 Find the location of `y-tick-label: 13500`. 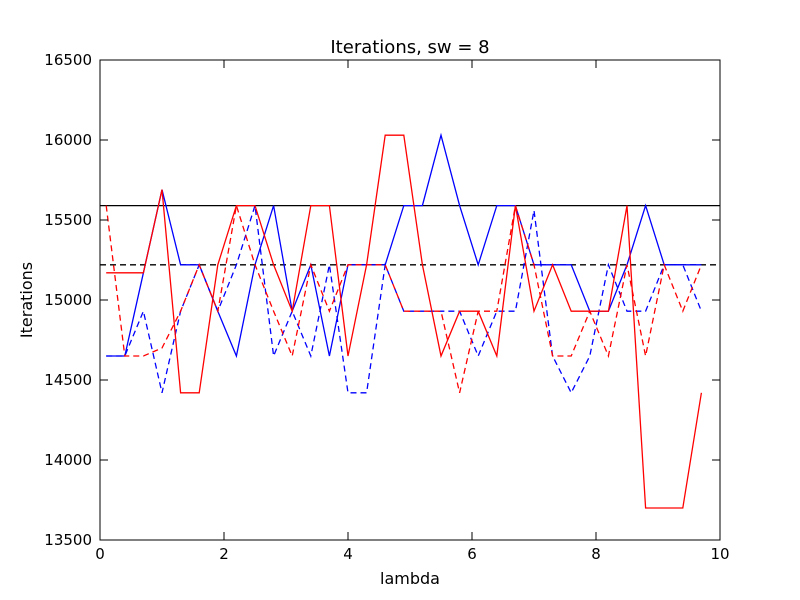

y-tick-label: 13500 is located at coordinates (68, 540).